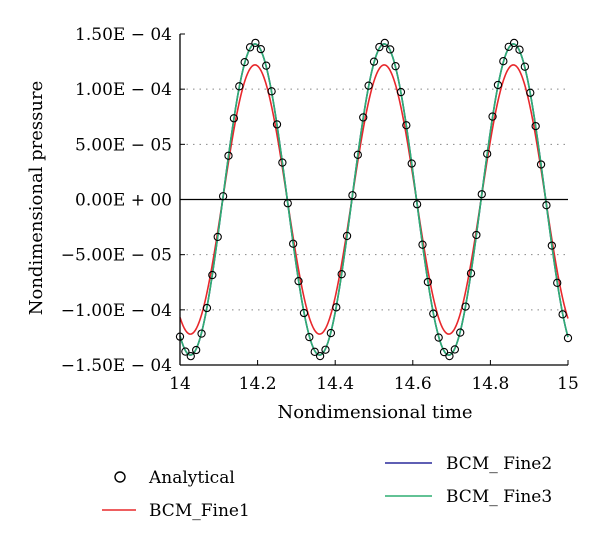 This screenshot has width=600, height=544. Describe the element at coordinates (191, 478) in the screenshot. I see `legend-label-analytical: Analytical` at that location.